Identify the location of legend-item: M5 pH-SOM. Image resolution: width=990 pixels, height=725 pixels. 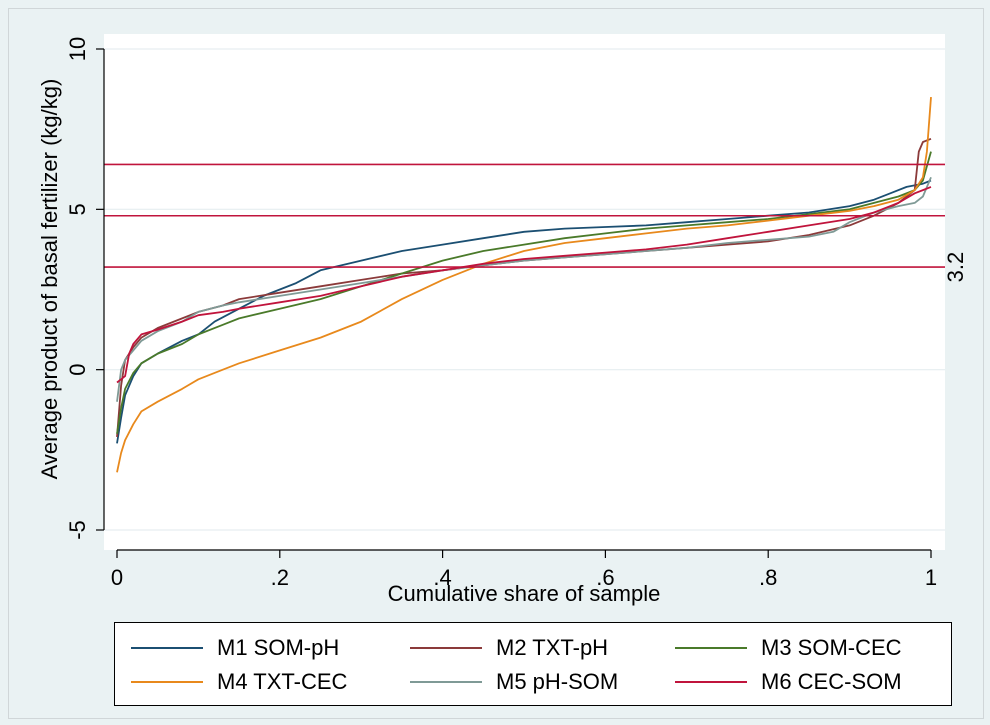
(514, 682).